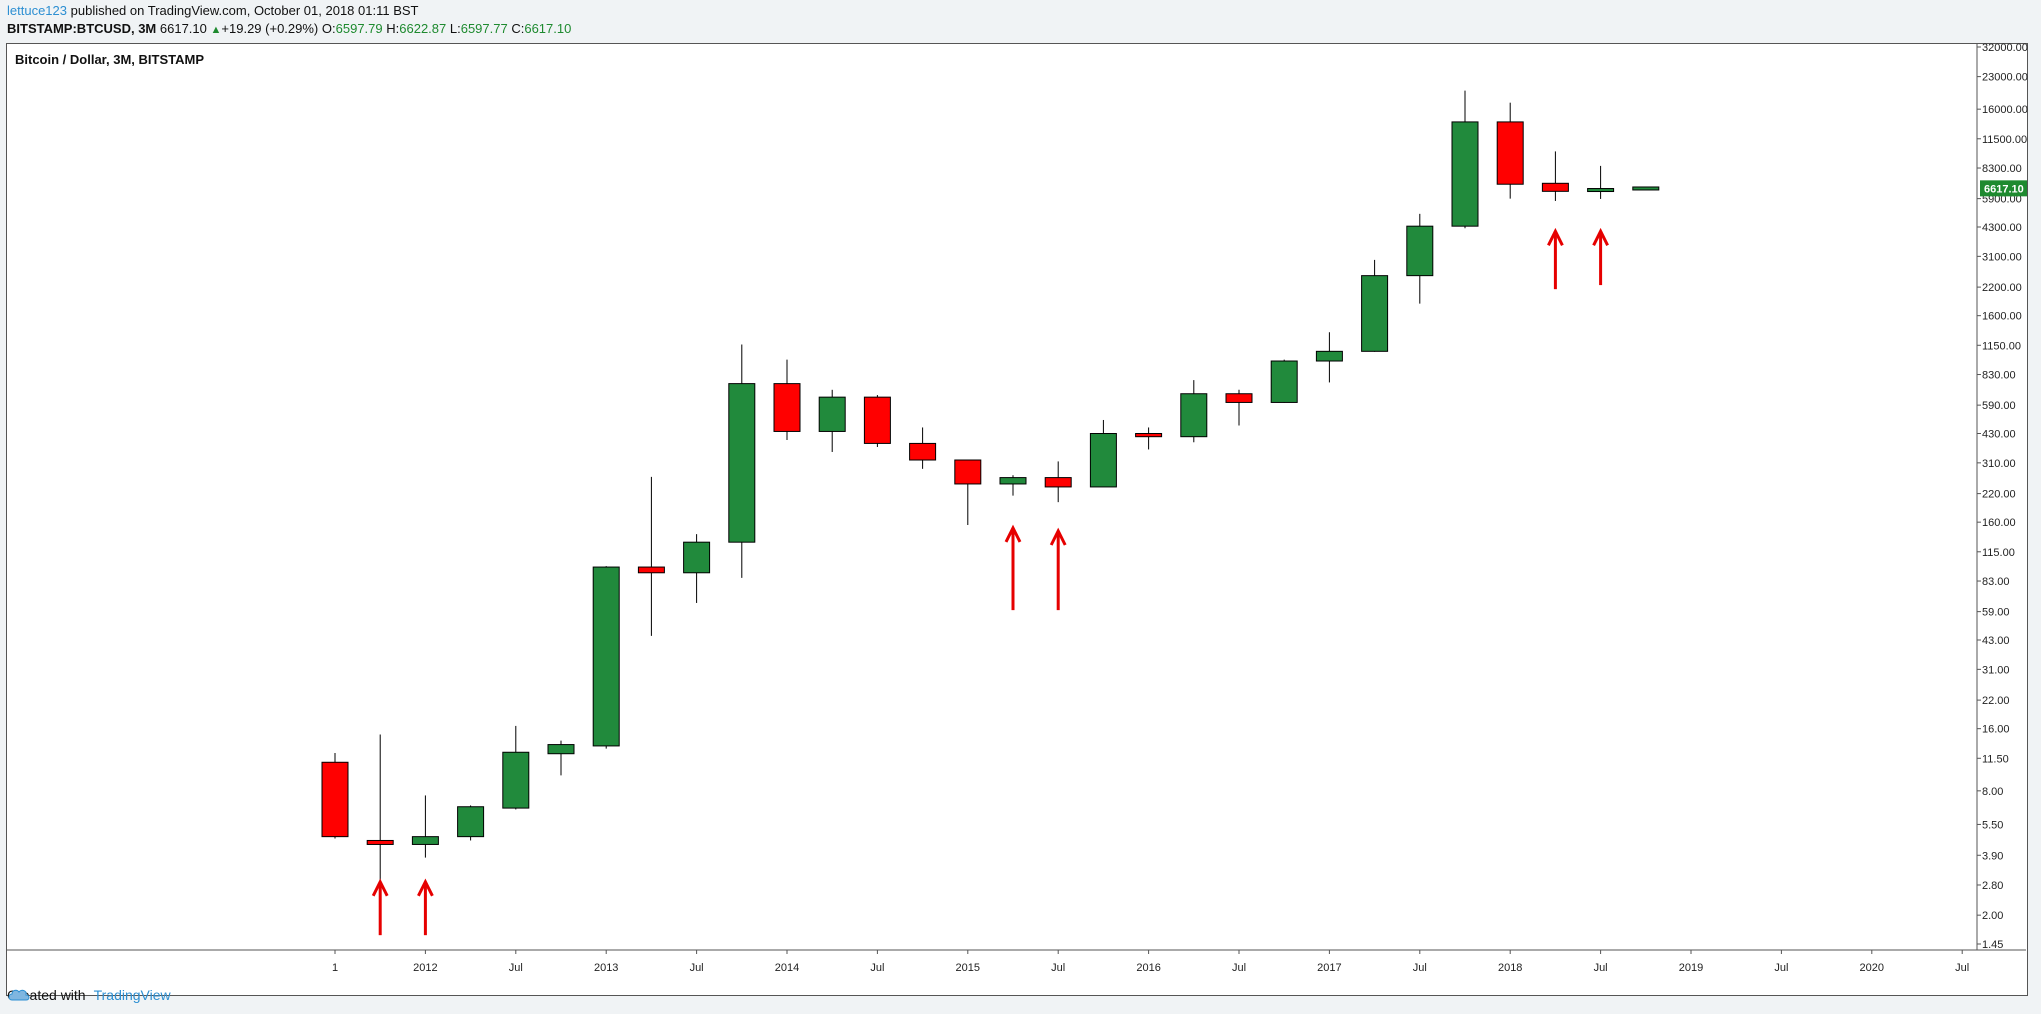  I want to click on tradingview-cloud-icon, so click(19, 995).